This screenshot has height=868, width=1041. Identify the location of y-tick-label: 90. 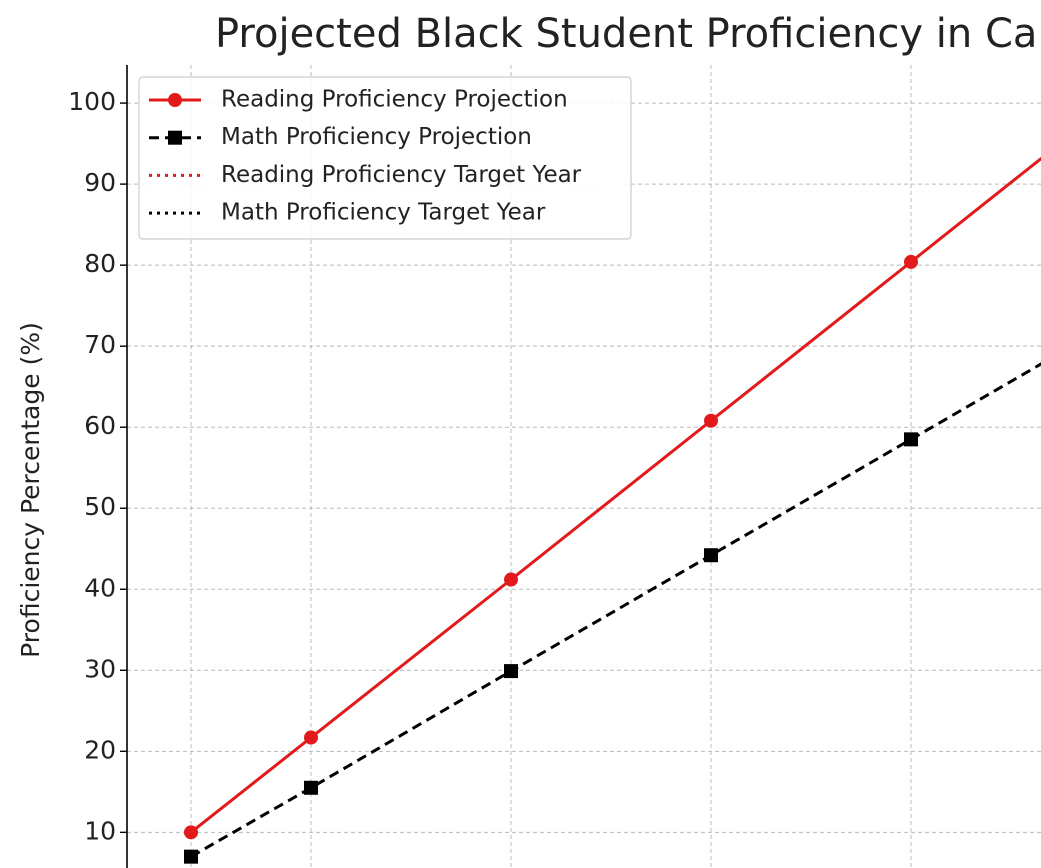
(100, 182).